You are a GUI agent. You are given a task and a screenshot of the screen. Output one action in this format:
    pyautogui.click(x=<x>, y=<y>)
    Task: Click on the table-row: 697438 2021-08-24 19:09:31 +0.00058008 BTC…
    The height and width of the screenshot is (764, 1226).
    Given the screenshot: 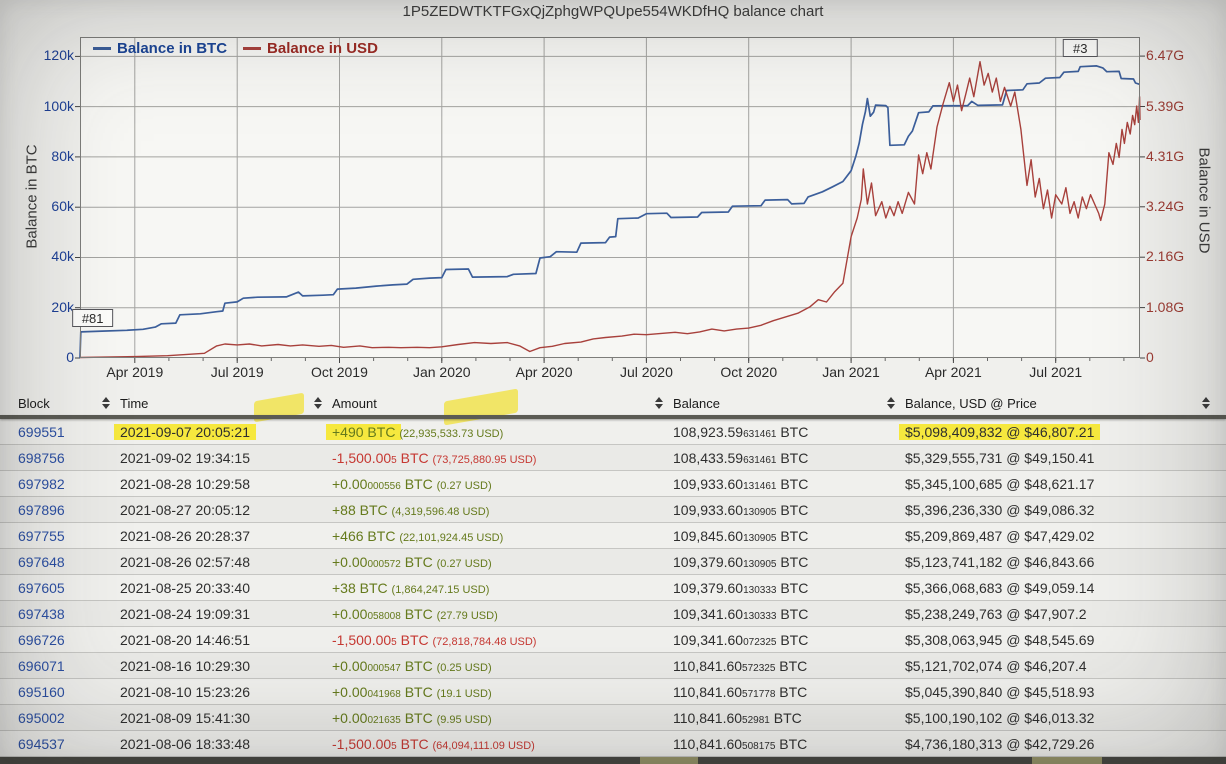 What is the action you would take?
    pyautogui.click(x=613, y=614)
    